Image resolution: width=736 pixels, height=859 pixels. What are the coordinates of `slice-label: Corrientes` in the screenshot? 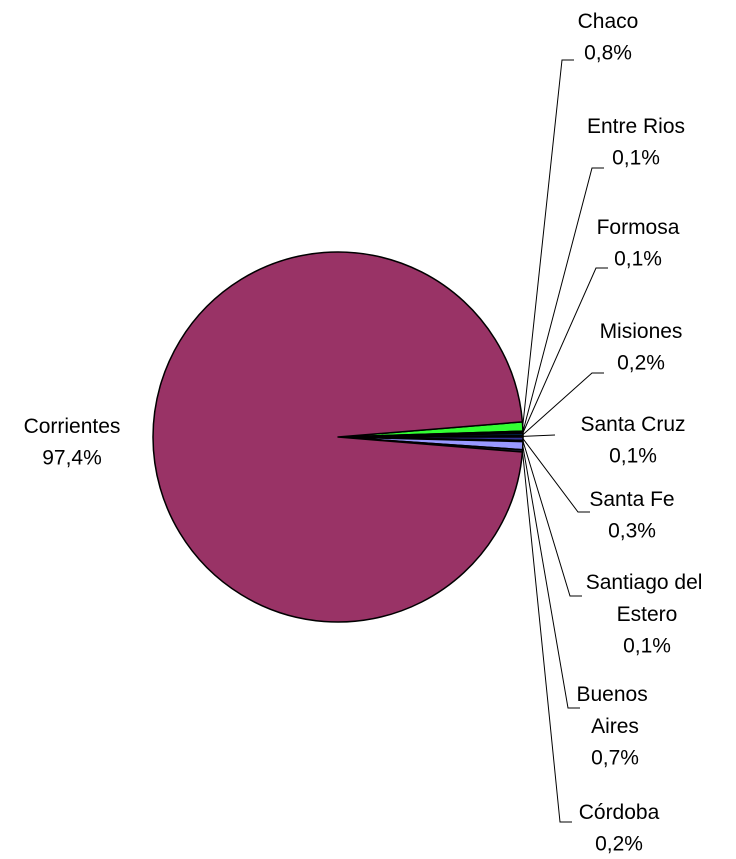 It's located at (72, 426).